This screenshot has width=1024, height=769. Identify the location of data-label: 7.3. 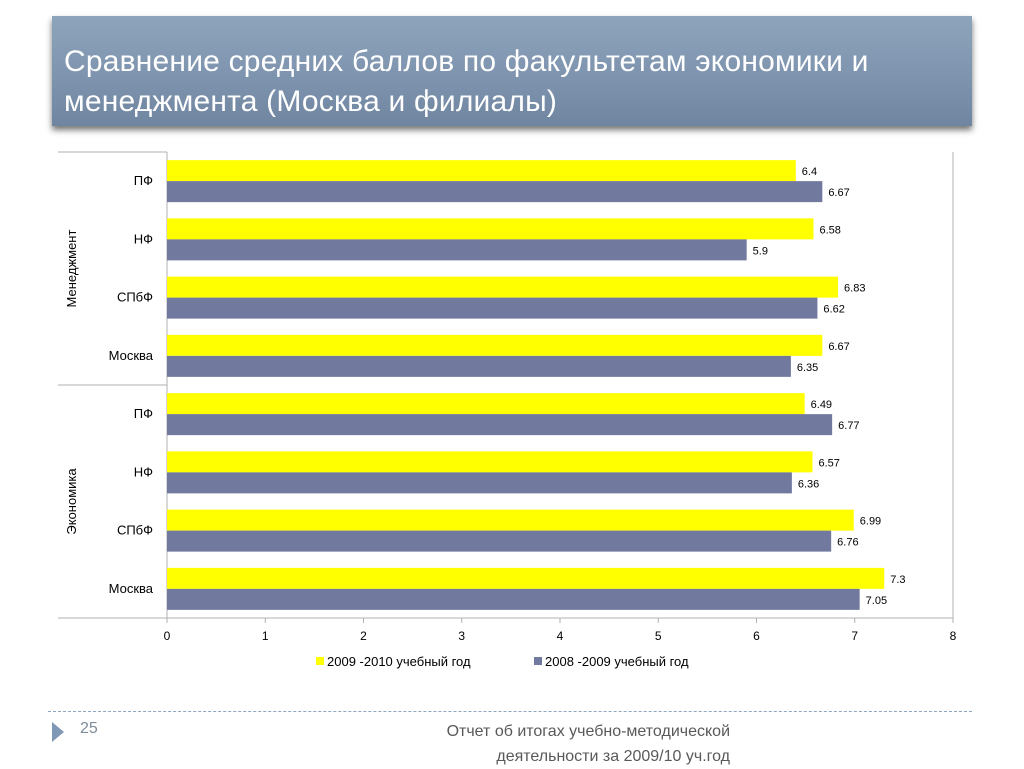
(897, 580).